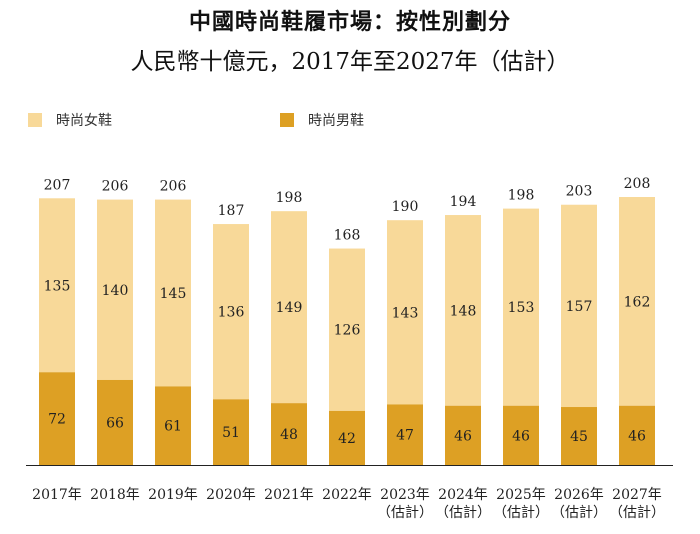 The width and height of the screenshot is (700, 534). I want to click on data-label-male-7: 46, so click(463, 436).